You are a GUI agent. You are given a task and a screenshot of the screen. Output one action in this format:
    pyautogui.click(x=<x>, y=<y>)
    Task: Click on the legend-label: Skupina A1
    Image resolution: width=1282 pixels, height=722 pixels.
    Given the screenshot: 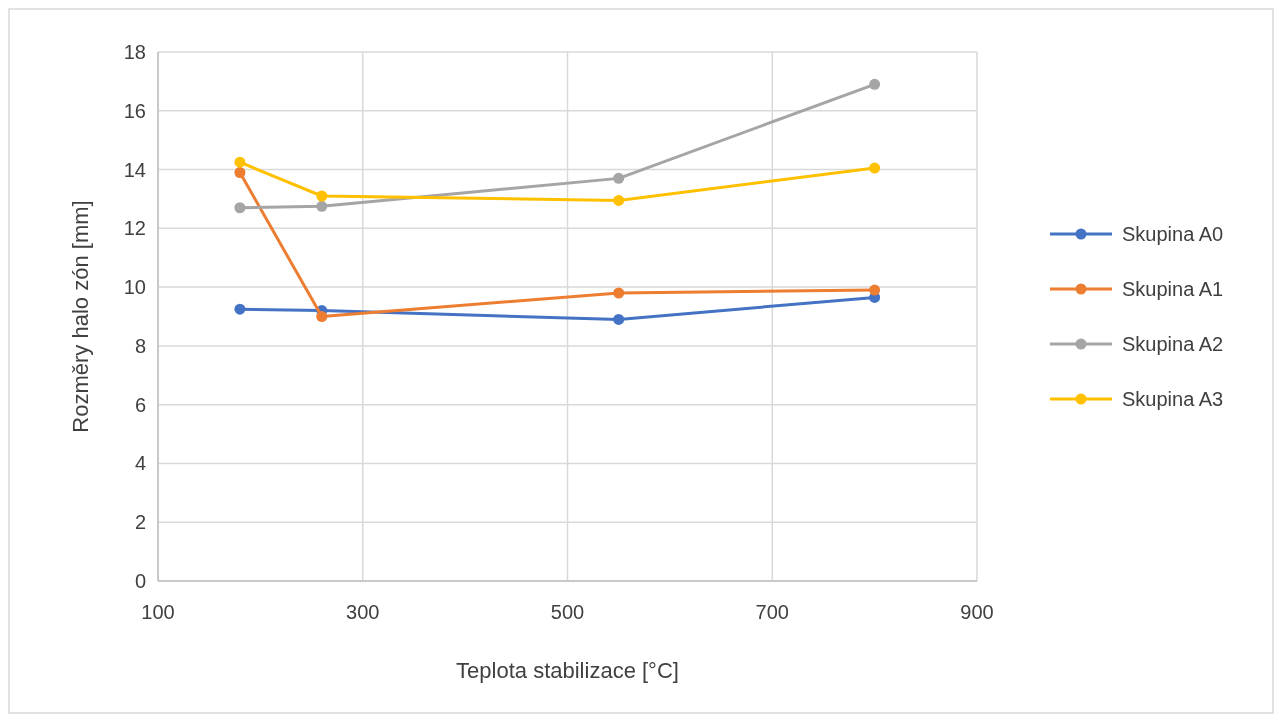 What is the action you would take?
    pyautogui.click(x=1173, y=289)
    